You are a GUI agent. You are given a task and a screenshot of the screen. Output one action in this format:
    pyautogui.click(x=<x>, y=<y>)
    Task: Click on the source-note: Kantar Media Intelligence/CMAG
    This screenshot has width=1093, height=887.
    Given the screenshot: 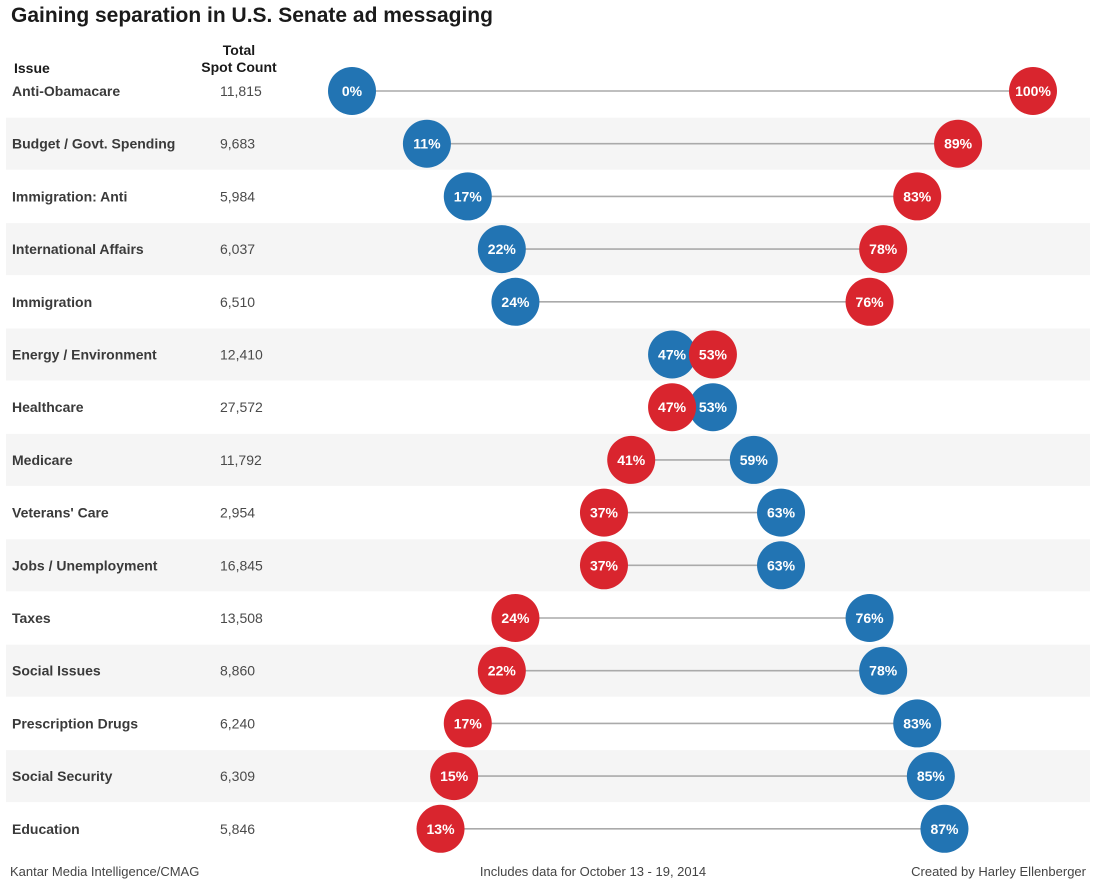 What is the action you would take?
    pyautogui.click(x=105, y=871)
    